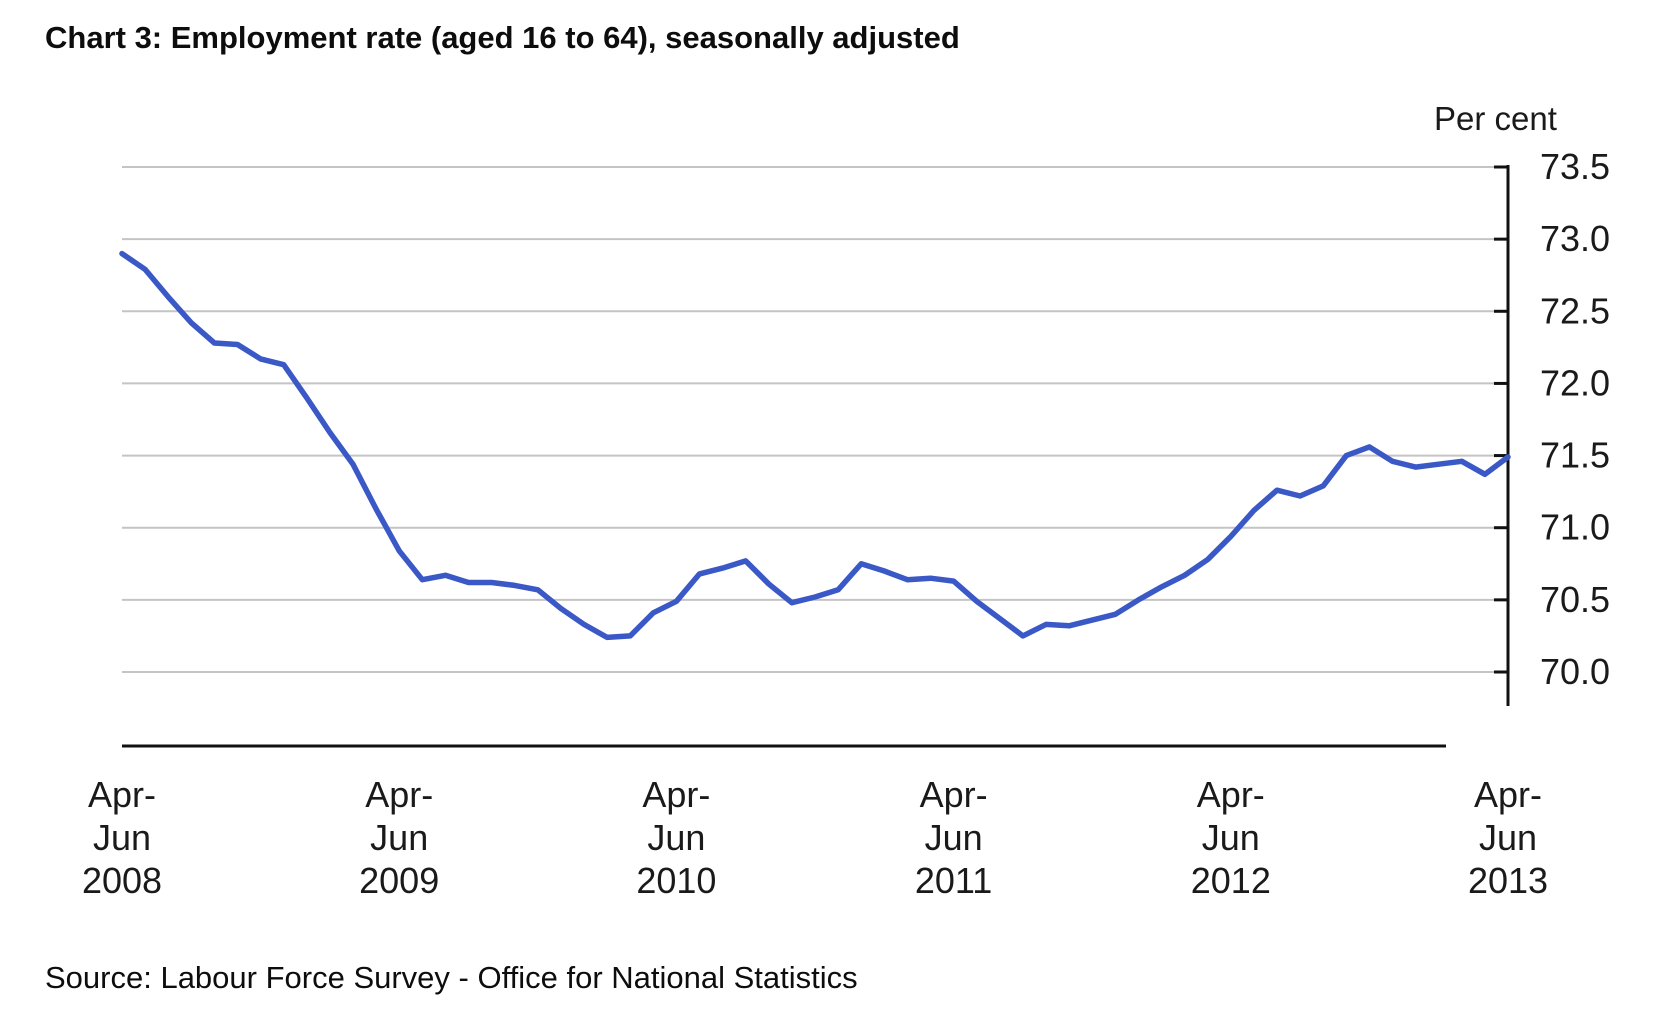  I want to click on y-tick-label: 70.0, so click(1575, 671).